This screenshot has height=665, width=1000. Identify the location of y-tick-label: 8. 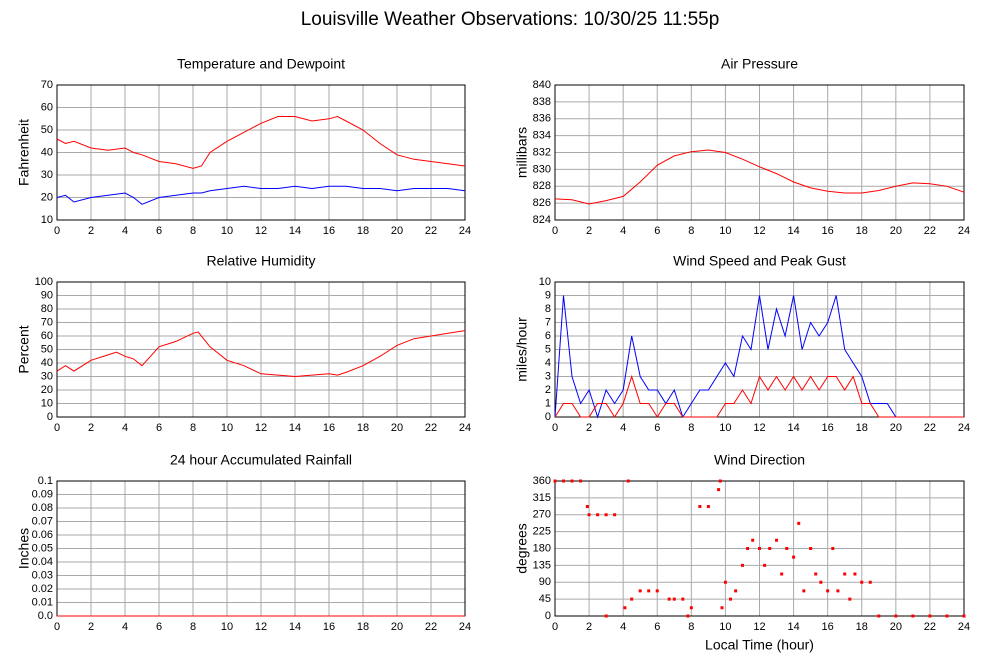
(548, 309).